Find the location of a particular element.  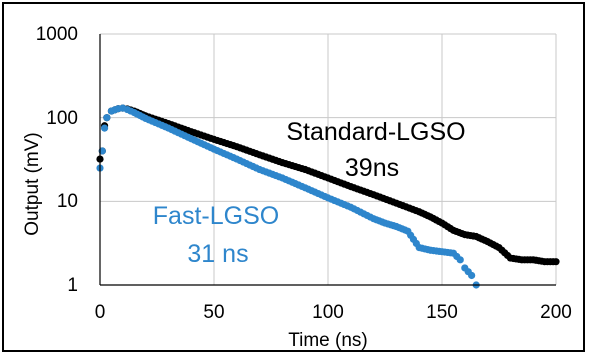

y-tick-label: 1000 is located at coordinates (57, 34).